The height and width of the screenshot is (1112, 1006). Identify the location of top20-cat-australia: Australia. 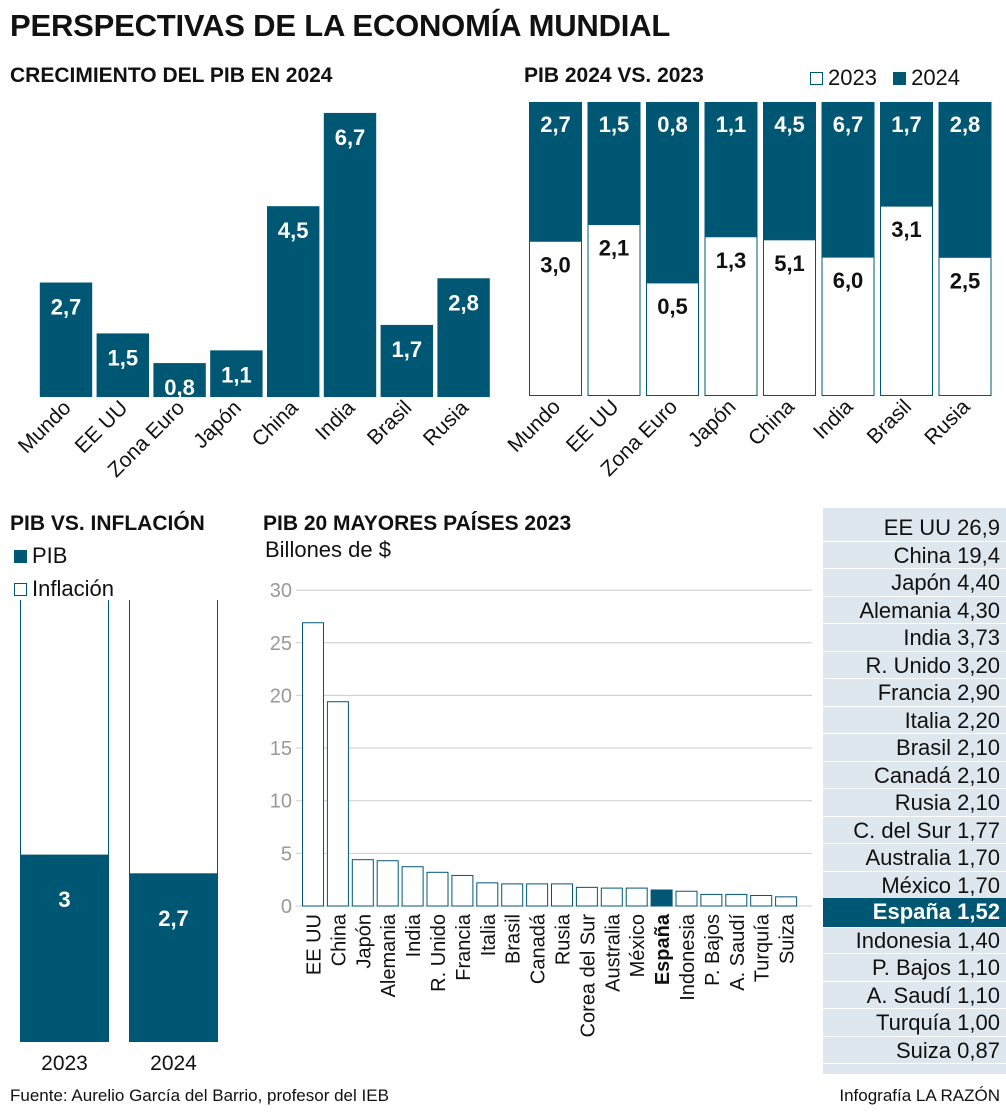
(613, 952).